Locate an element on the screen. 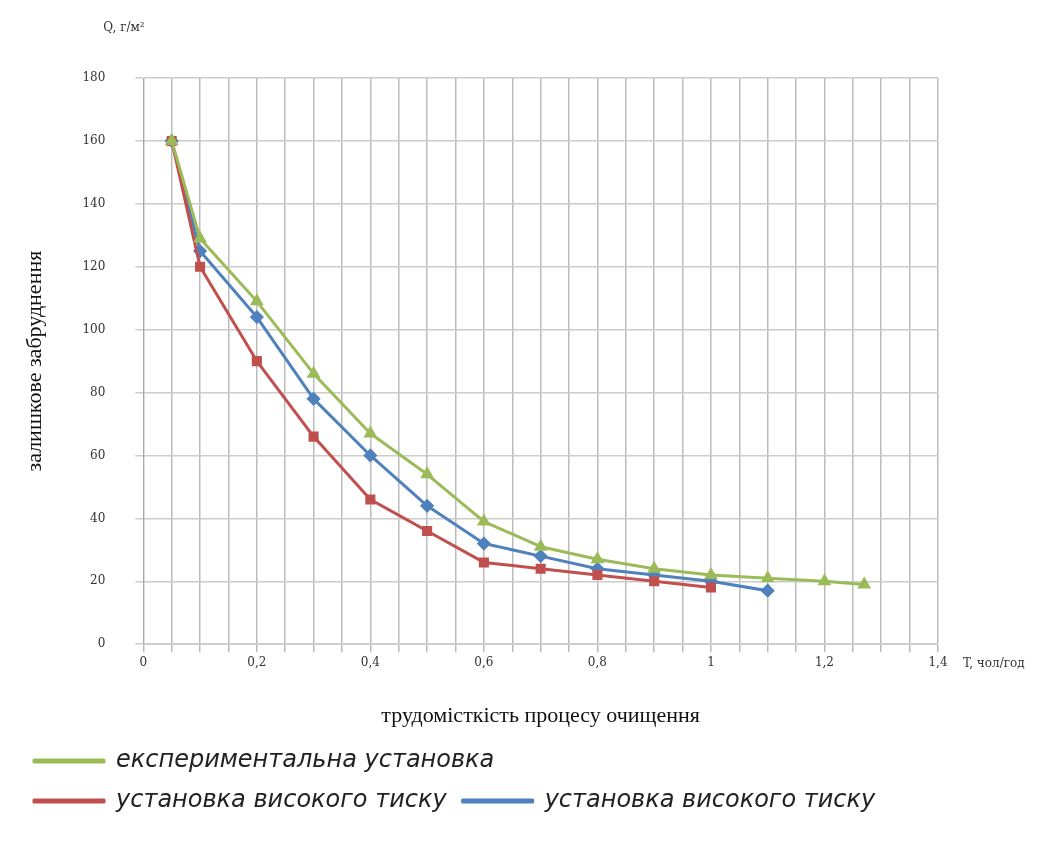  y-tick-label: 120 is located at coordinates (94, 265).